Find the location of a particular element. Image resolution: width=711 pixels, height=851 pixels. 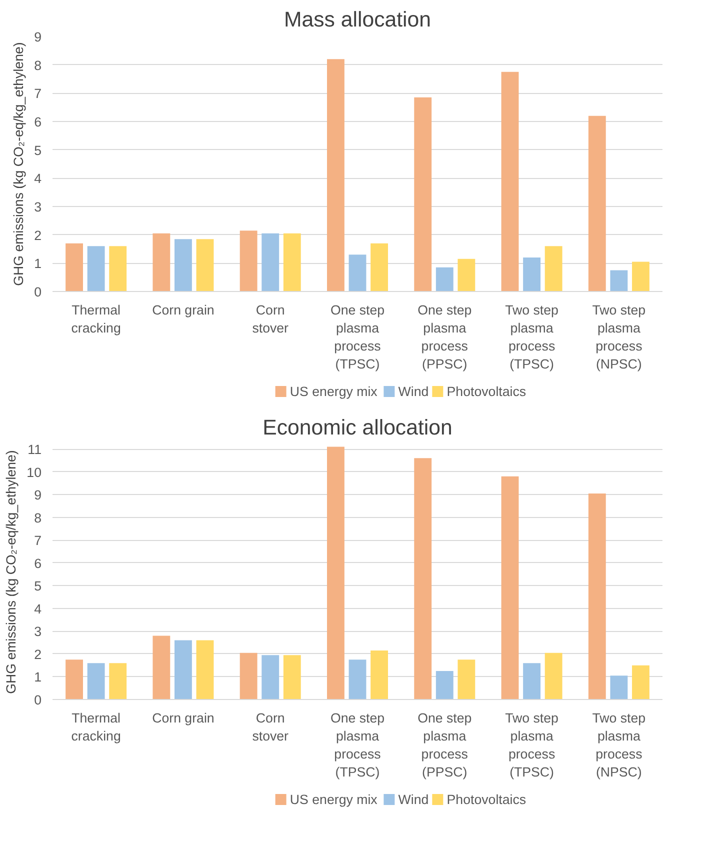

y-tick-label: 11 is located at coordinates (35, 450).